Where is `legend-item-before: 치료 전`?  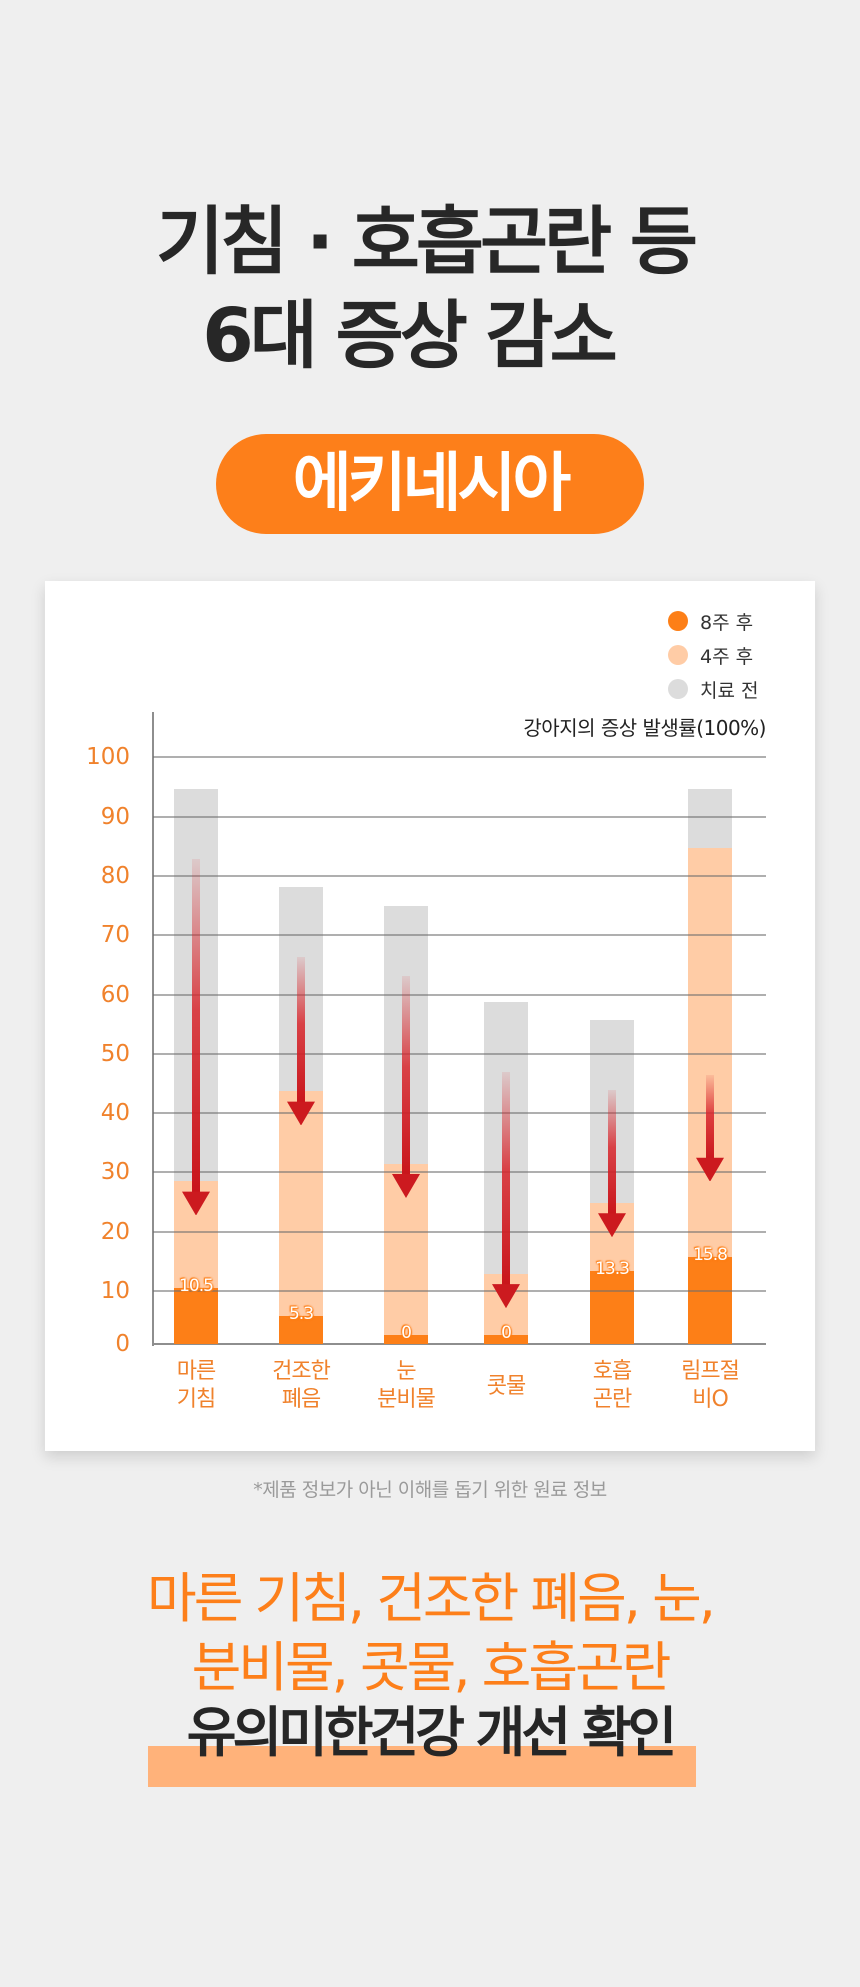
legend-item-before: 치료 전 is located at coordinates (713, 689).